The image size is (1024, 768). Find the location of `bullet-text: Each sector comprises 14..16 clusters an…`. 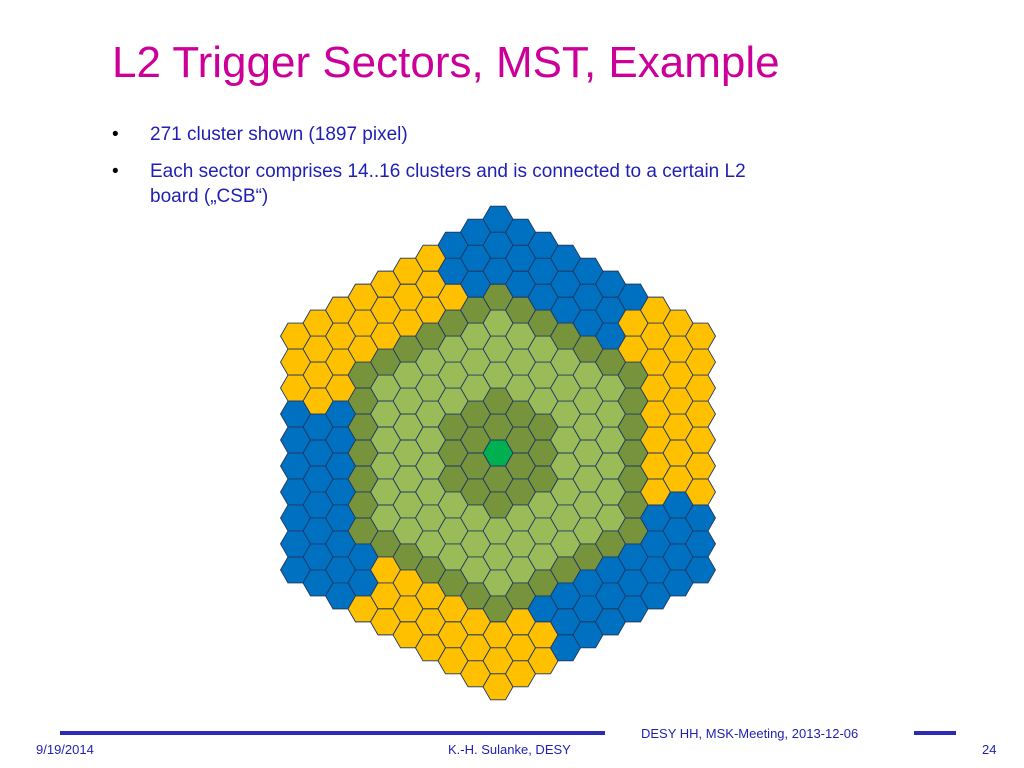

bullet-text: Each sector comprises 14..16 clusters an… is located at coordinates (448, 184).